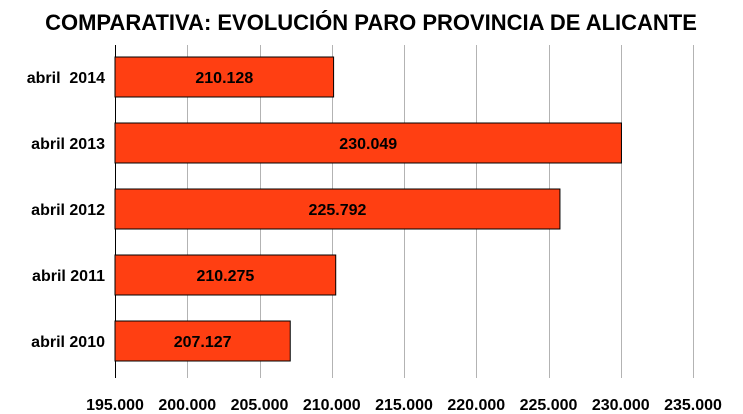 The width and height of the screenshot is (743, 414). Describe the element at coordinates (549, 405) in the screenshot. I see `x-tick-label-6: 225.000` at that location.